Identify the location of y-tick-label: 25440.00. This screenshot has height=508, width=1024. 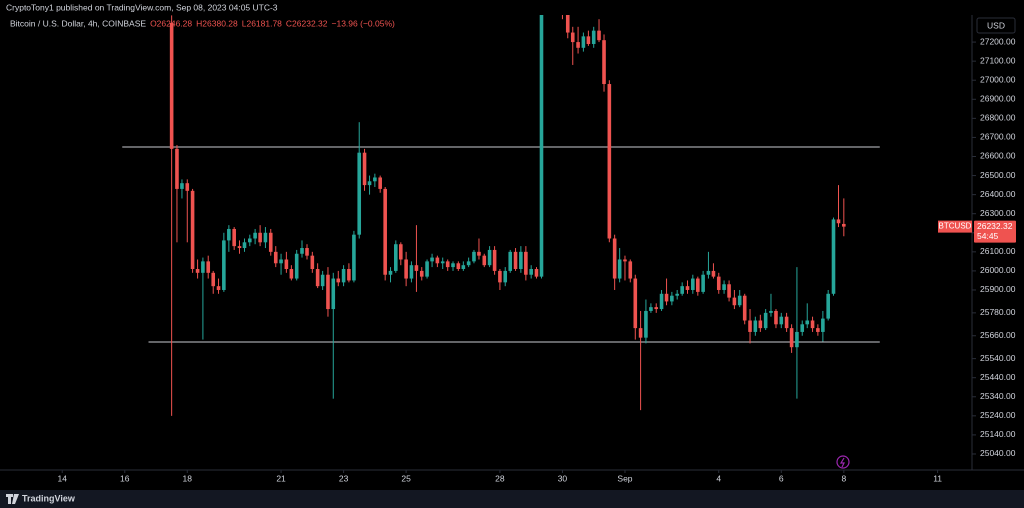
(998, 377).